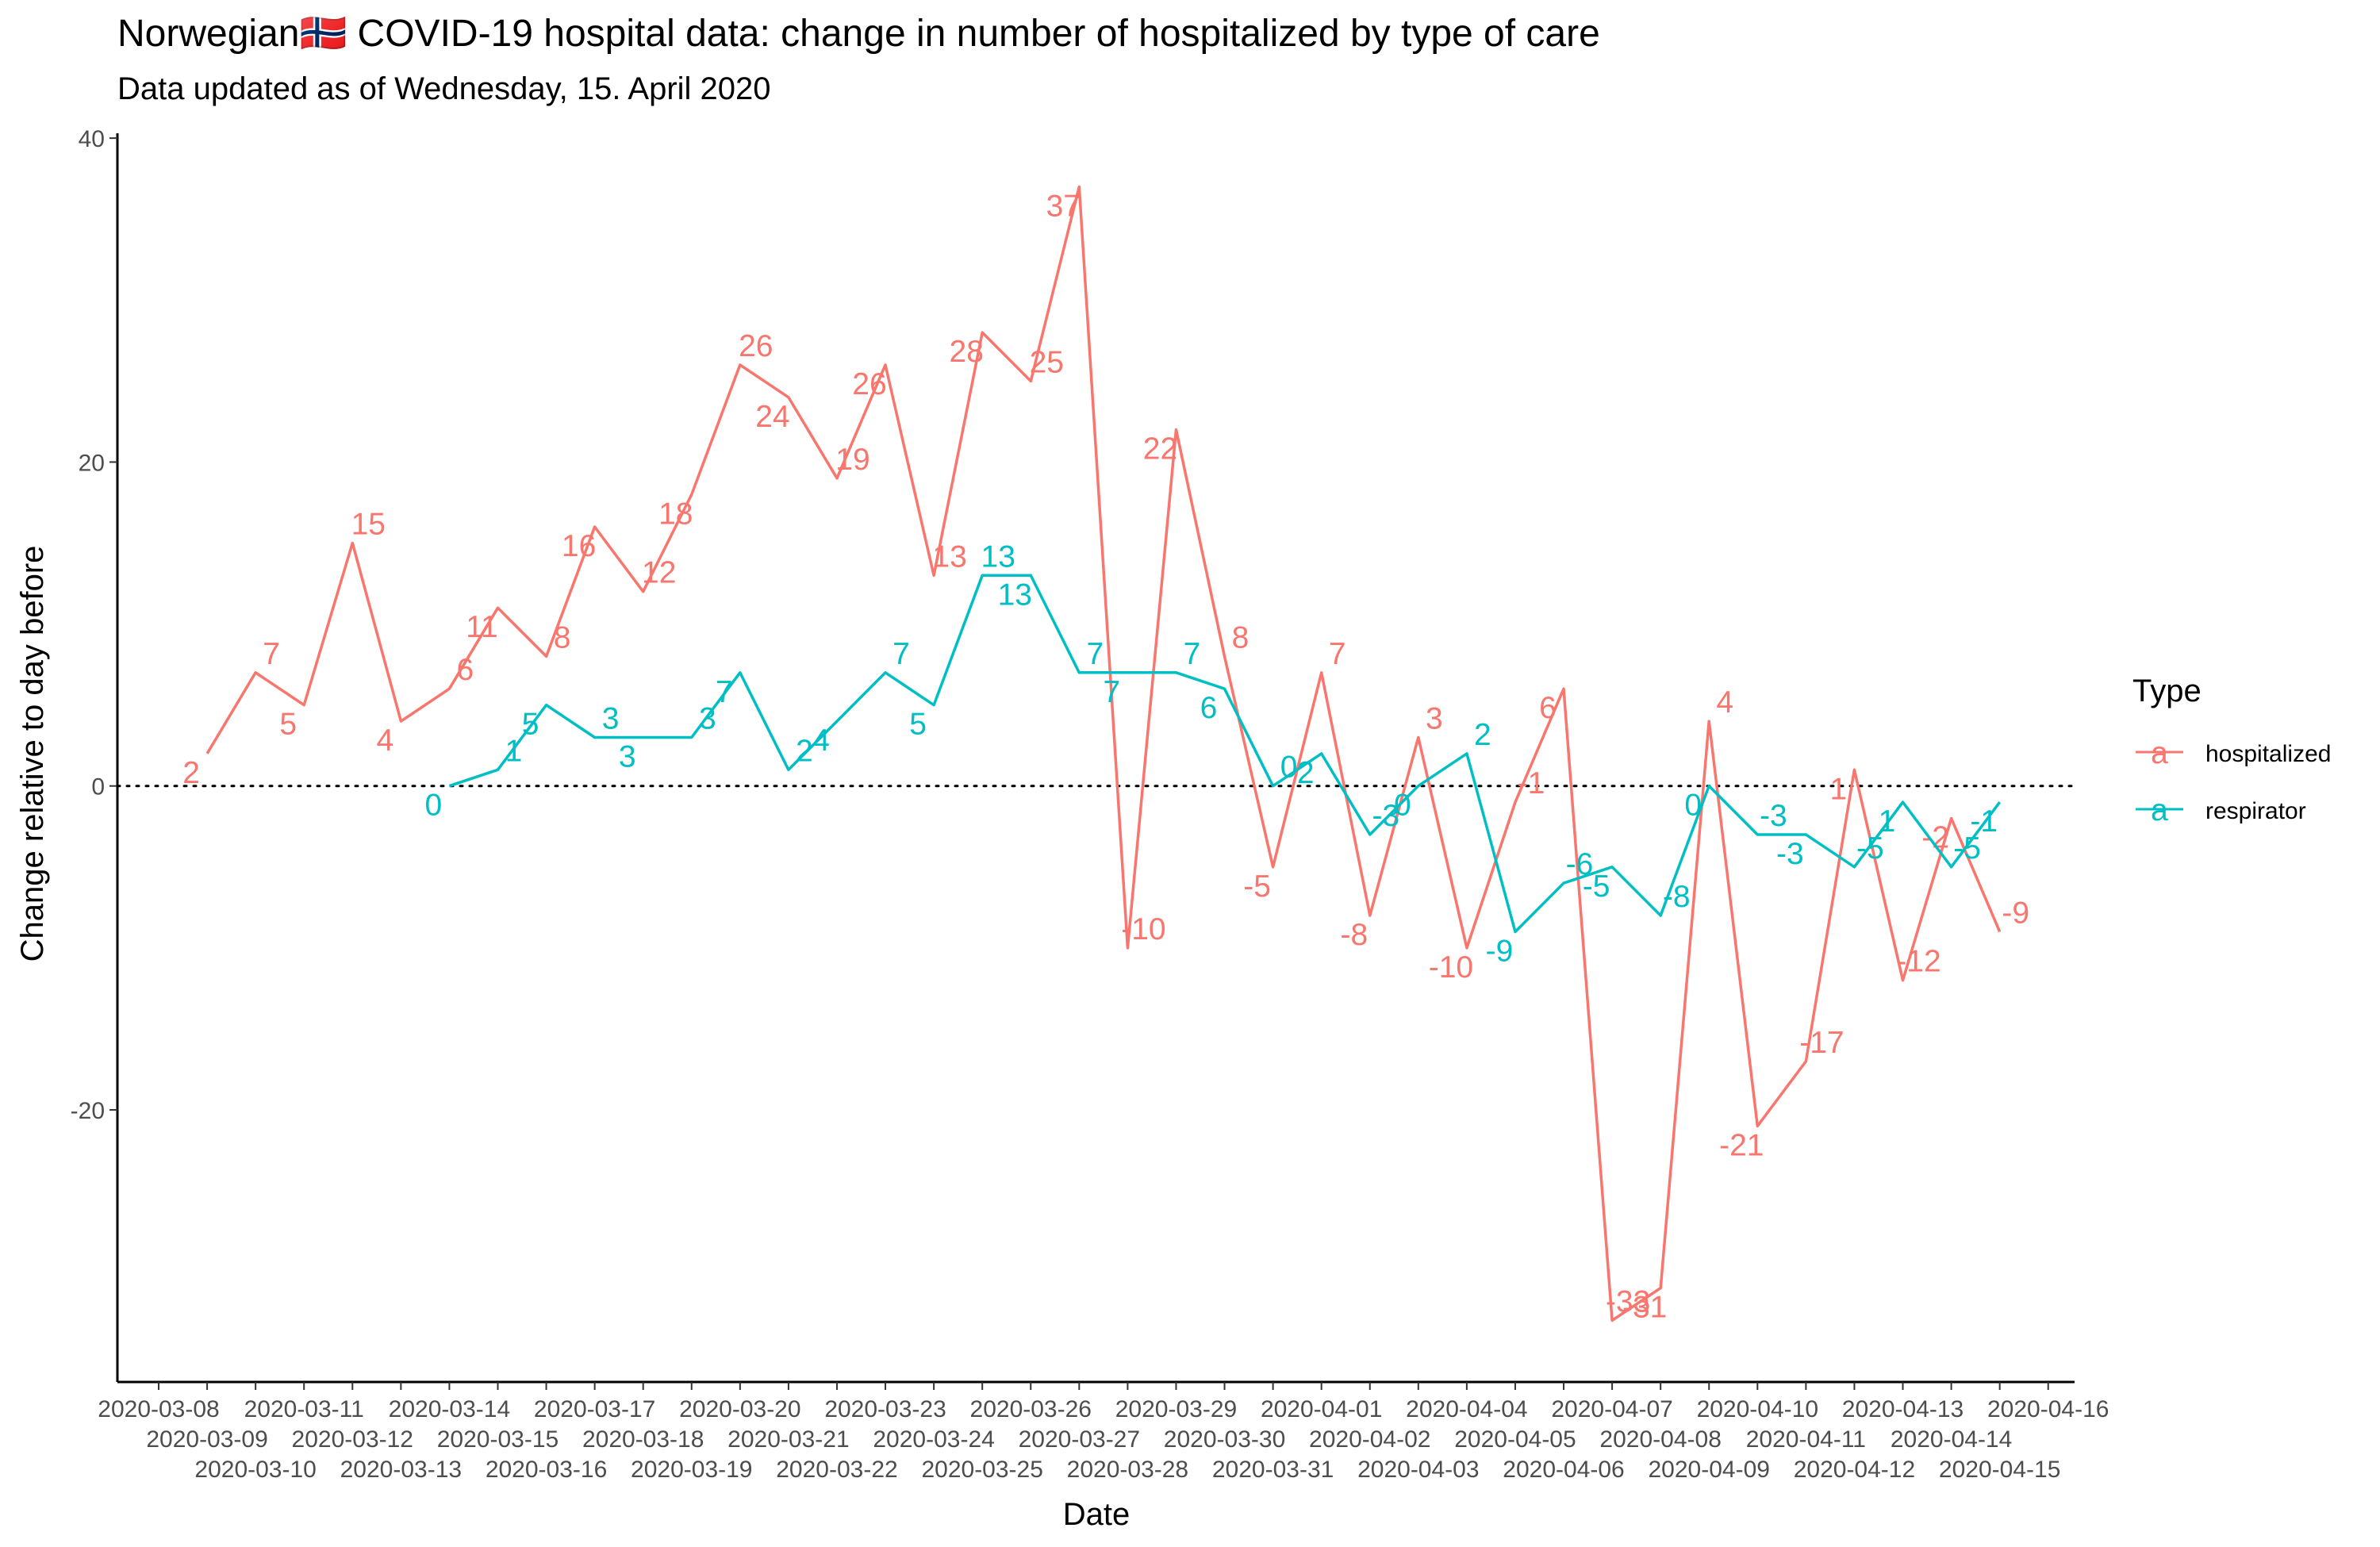  I want to click on data-label-hospitalized: 3, so click(1434, 719).